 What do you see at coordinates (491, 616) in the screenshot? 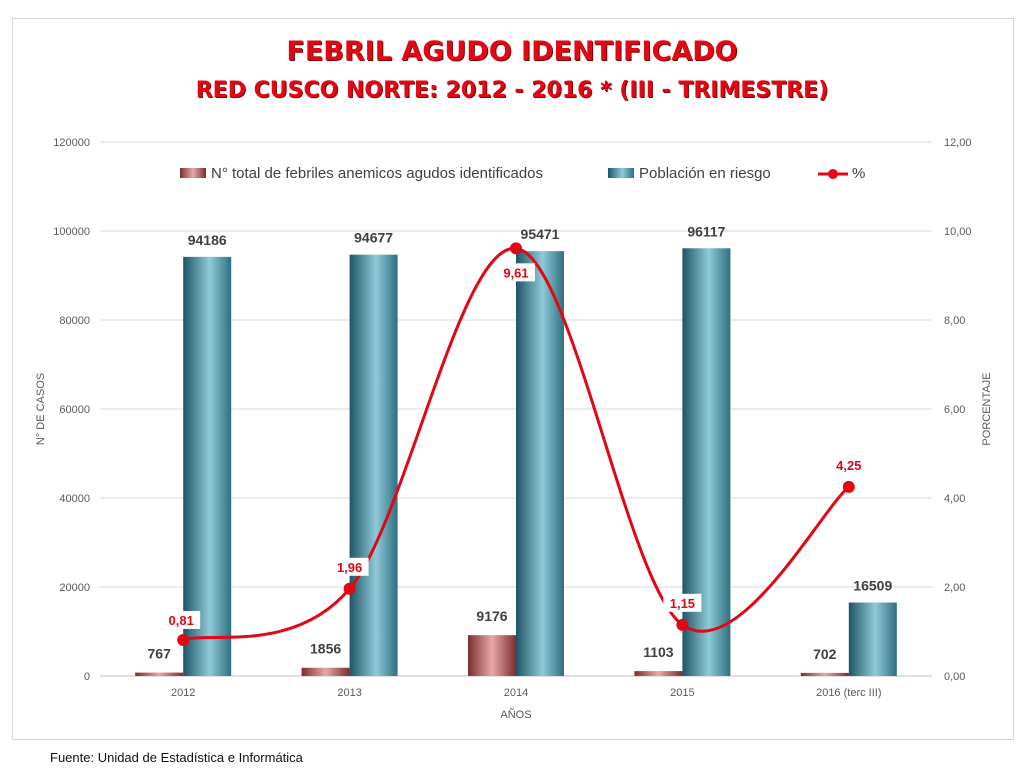
I see `bar-febriles-label: 9176` at bounding box center [491, 616].